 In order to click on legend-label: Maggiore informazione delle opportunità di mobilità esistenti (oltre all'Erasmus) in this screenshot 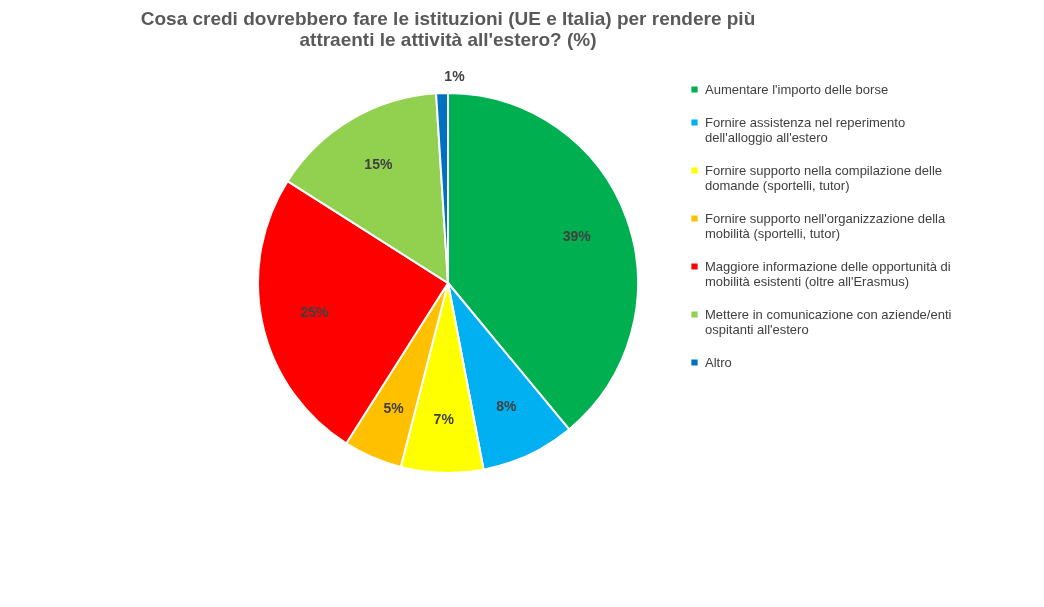, I will do `click(828, 273)`.